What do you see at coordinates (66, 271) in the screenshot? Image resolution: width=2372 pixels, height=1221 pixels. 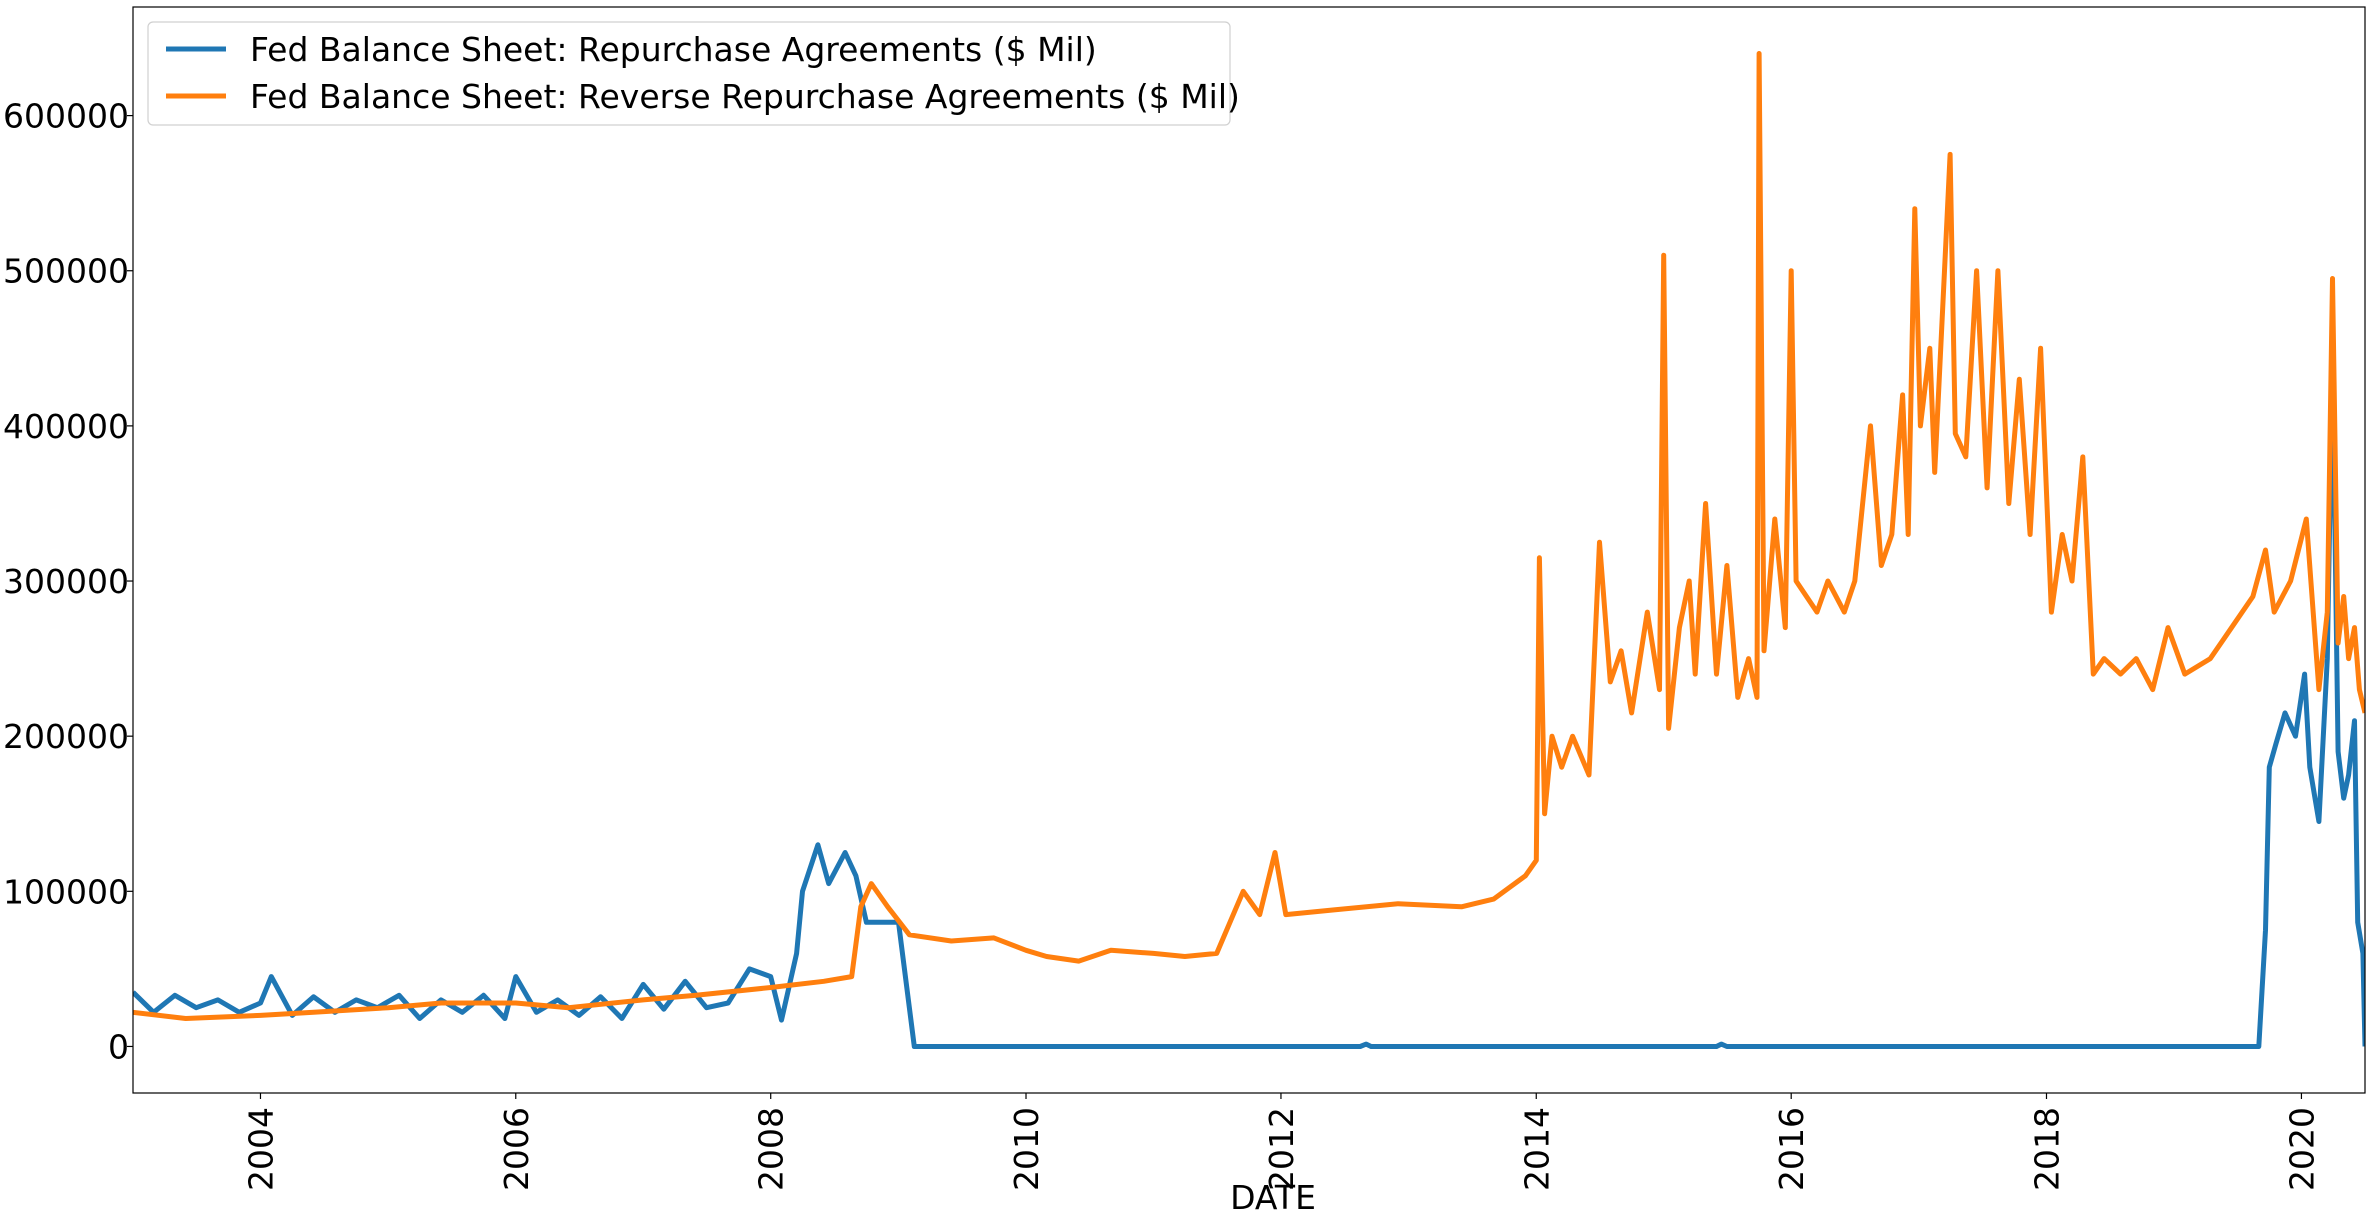 I see `y-tick-label: 500000` at bounding box center [66, 271].